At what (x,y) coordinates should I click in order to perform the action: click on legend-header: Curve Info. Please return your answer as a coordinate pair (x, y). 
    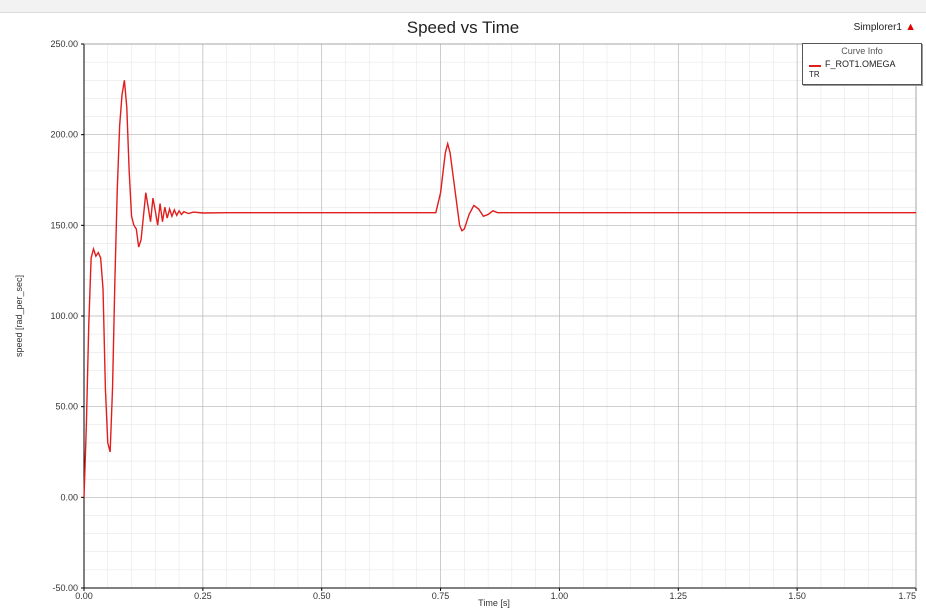
    Looking at the image, I should click on (862, 51).